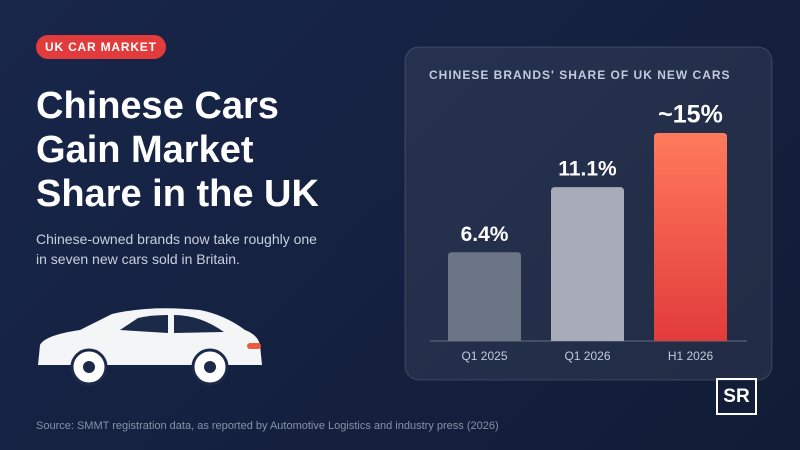  Describe the element at coordinates (485, 234) in the screenshot. I see `value-label: 6.4%` at that location.